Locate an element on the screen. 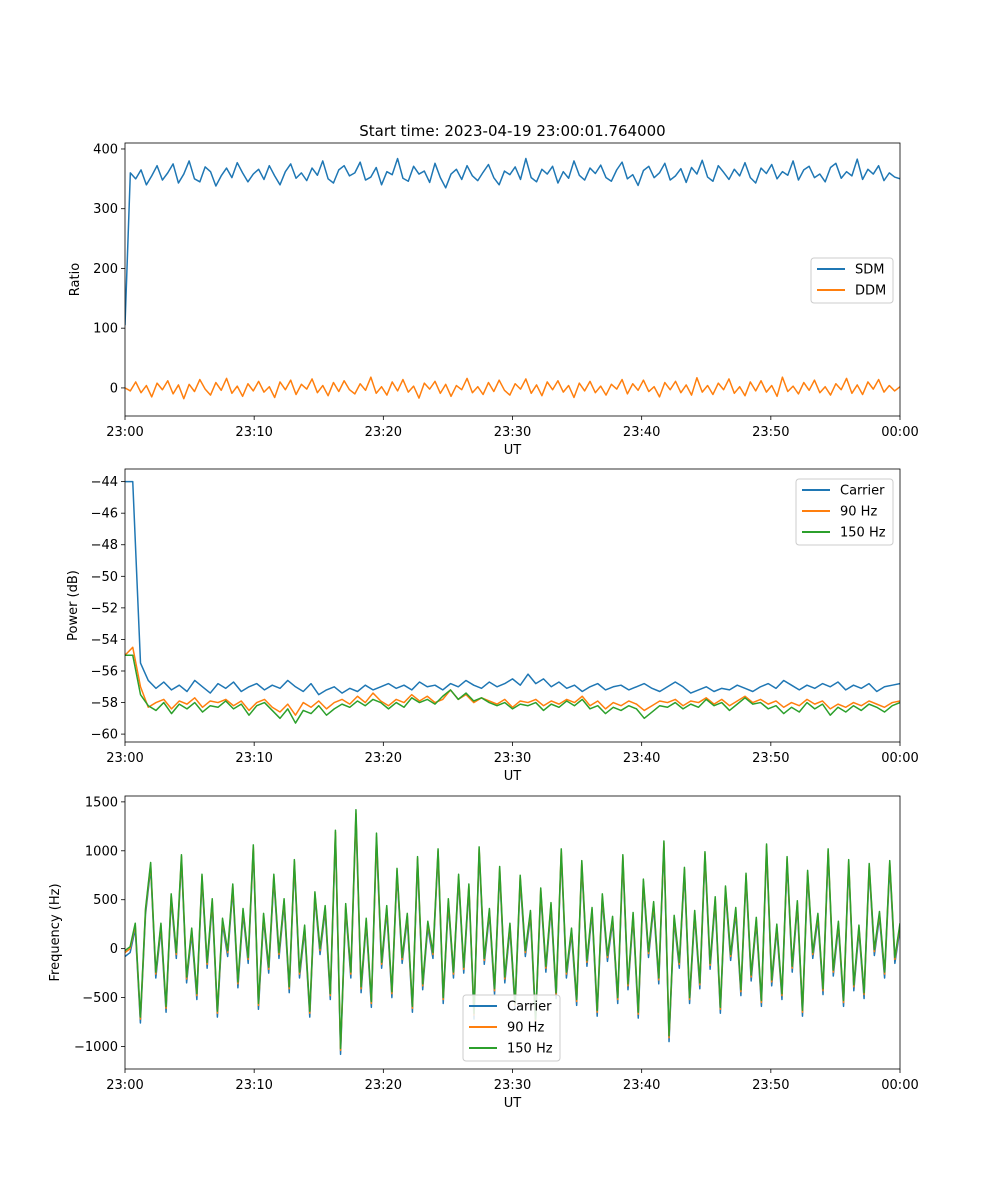 Image resolution: width=1000 pixels, height=1200 pixels. y-tick-label: 400 is located at coordinates (105, 149).